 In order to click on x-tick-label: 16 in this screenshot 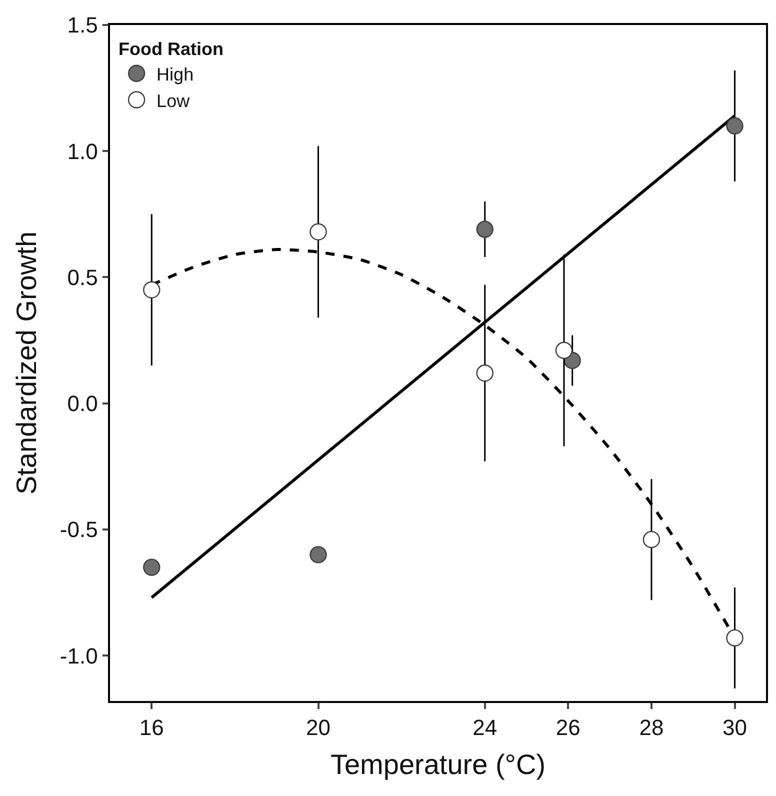, I will do `click(151, 727)`.